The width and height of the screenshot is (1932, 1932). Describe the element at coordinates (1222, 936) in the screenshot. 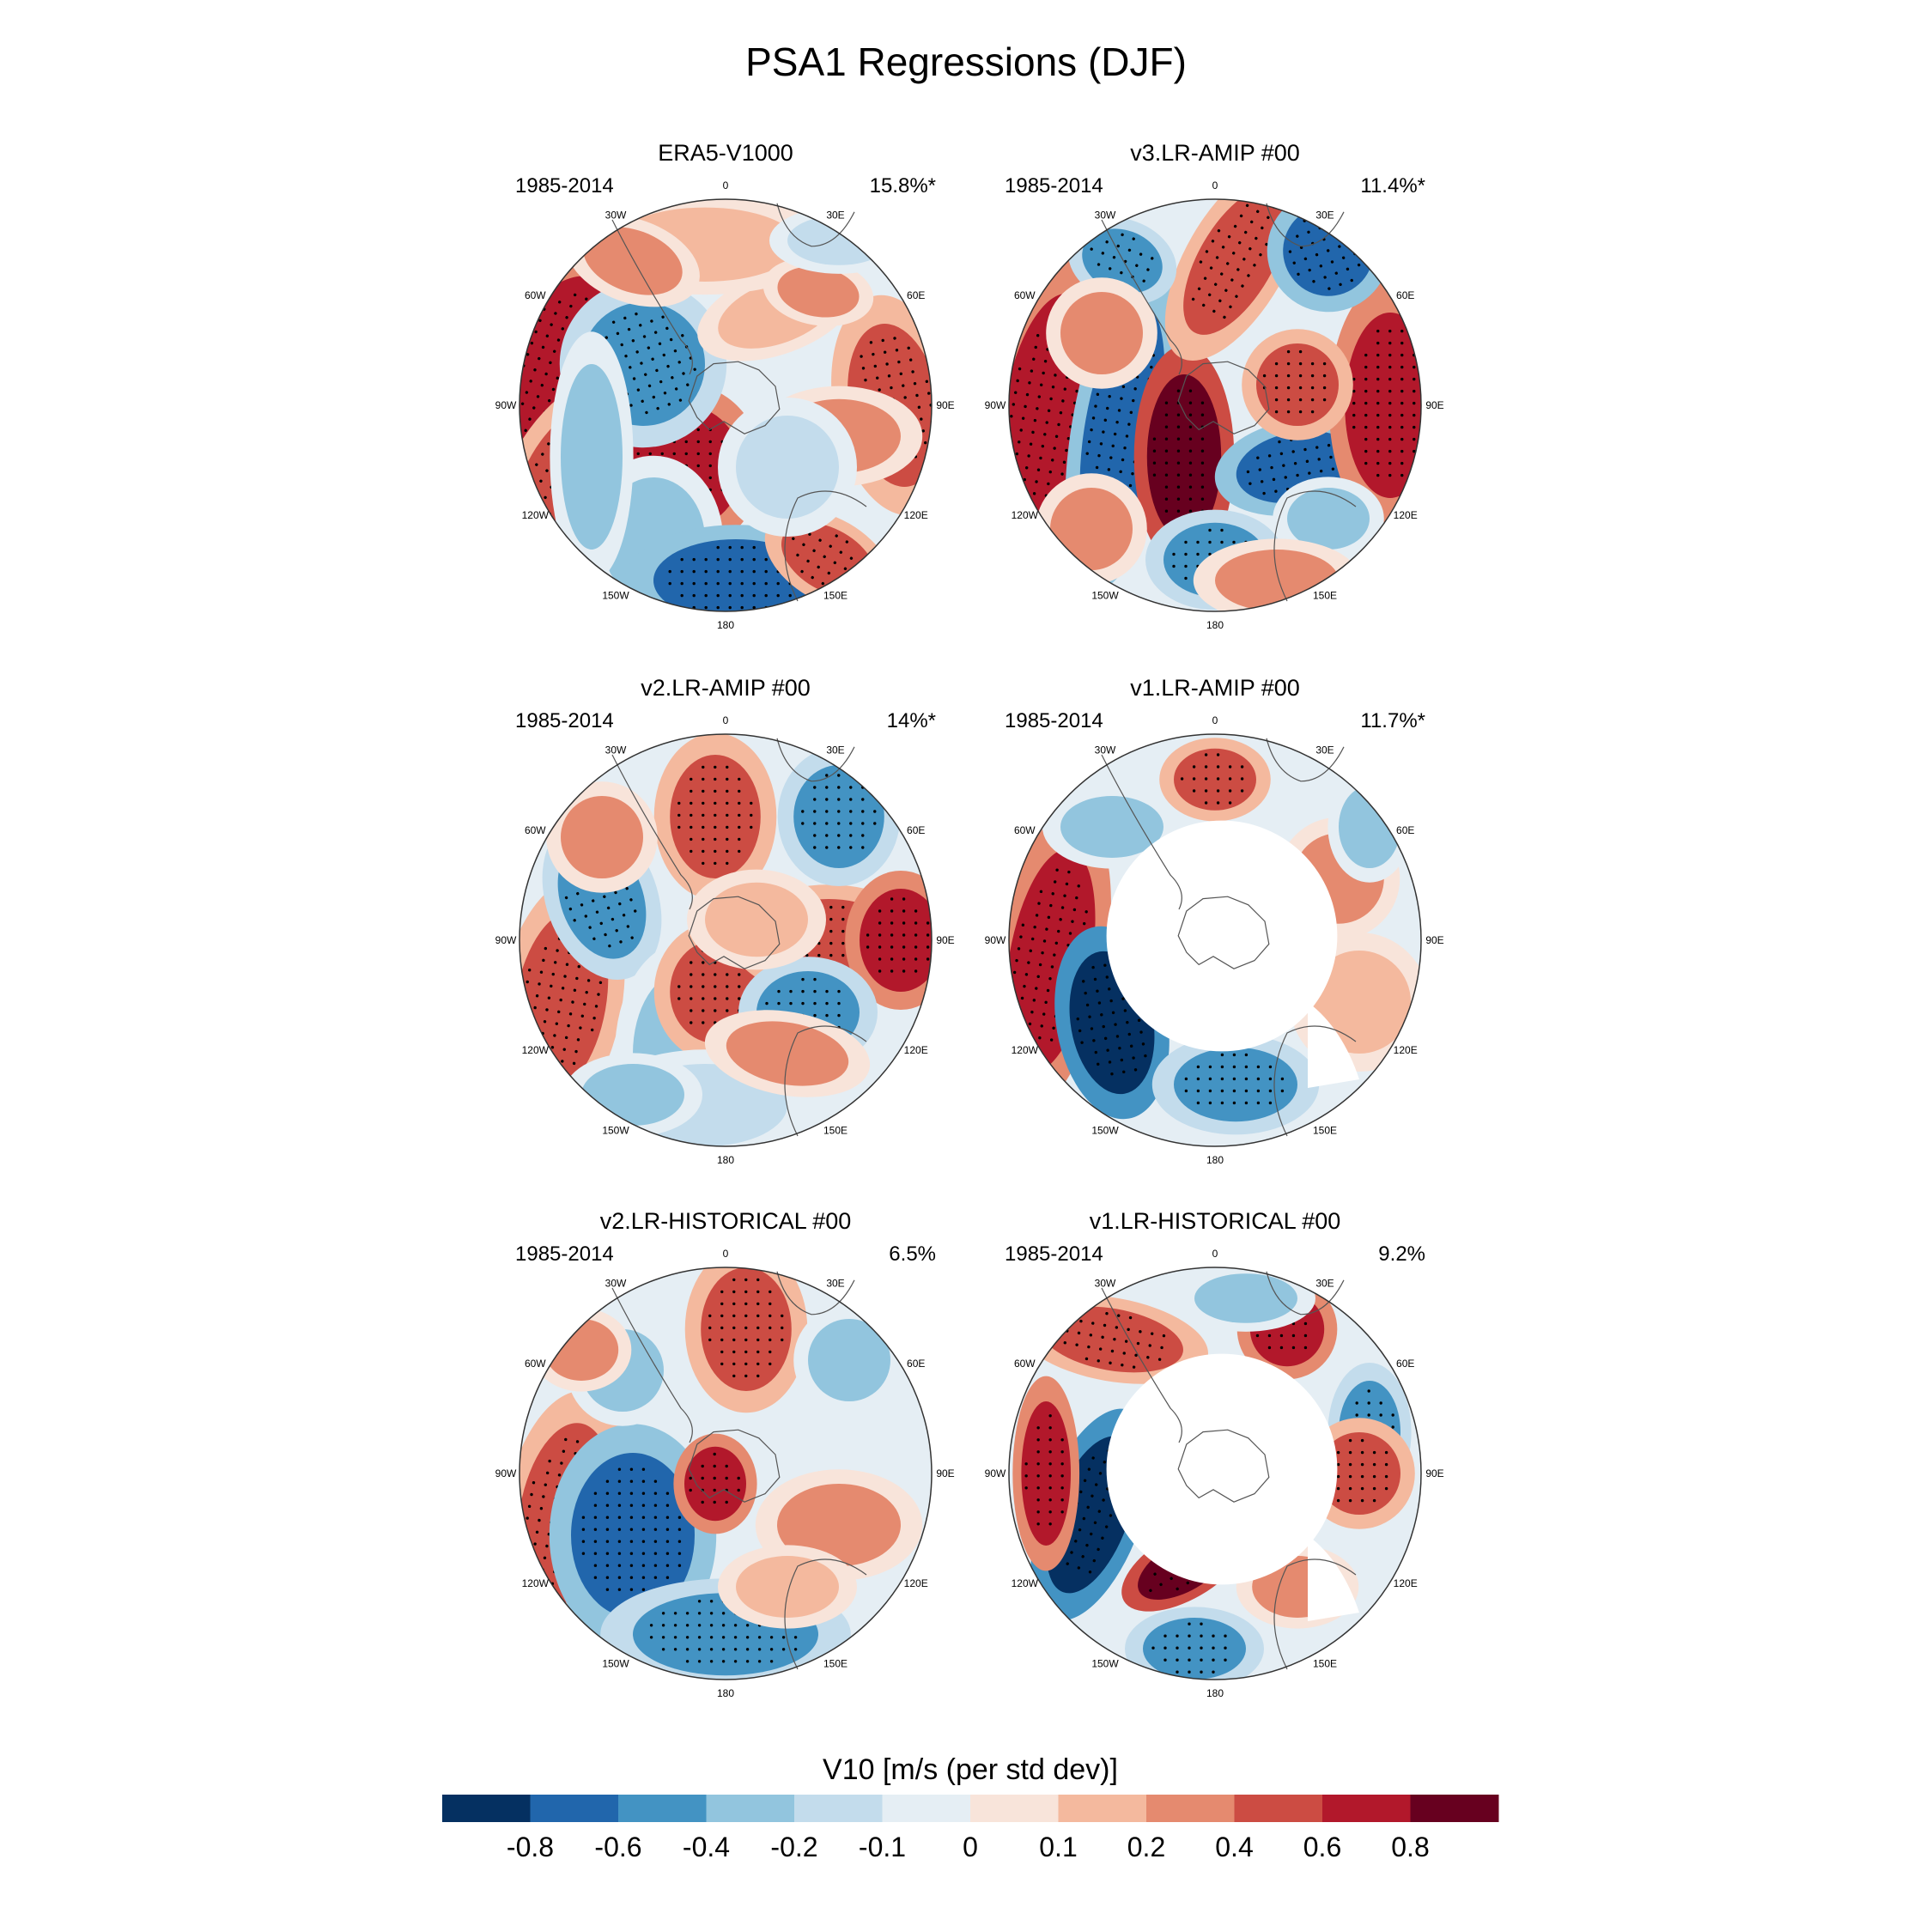

I see `masked-region` at that location.